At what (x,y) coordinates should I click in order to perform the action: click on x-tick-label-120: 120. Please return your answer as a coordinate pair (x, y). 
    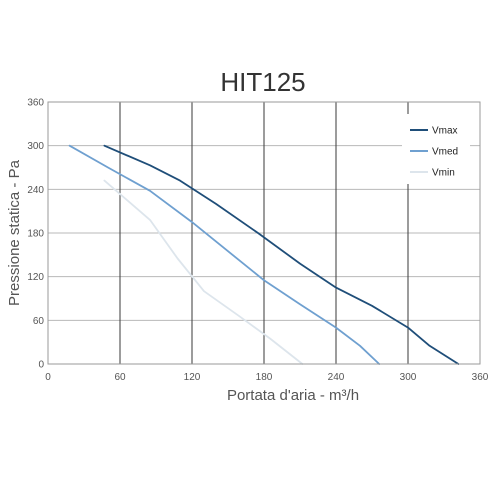
    Looking at the image, I should click on (192, 377).